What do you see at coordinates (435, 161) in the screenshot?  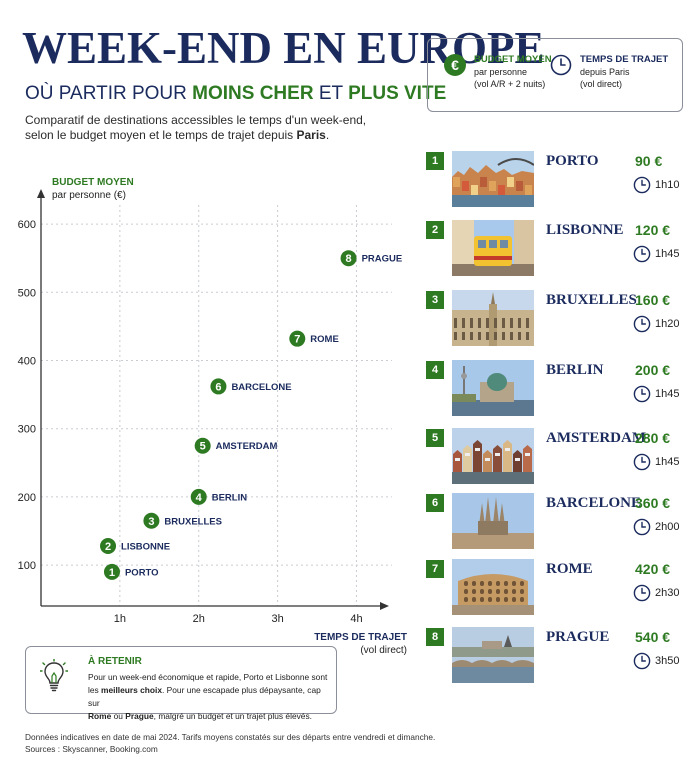 I see `destination-number: 1` at bounding box center [435, 161].